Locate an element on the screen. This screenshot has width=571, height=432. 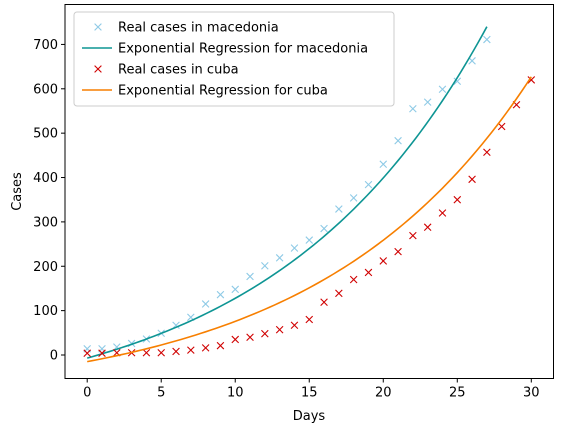
legend-entry: Real cases in macedonia is located at coordinates (186, 28).